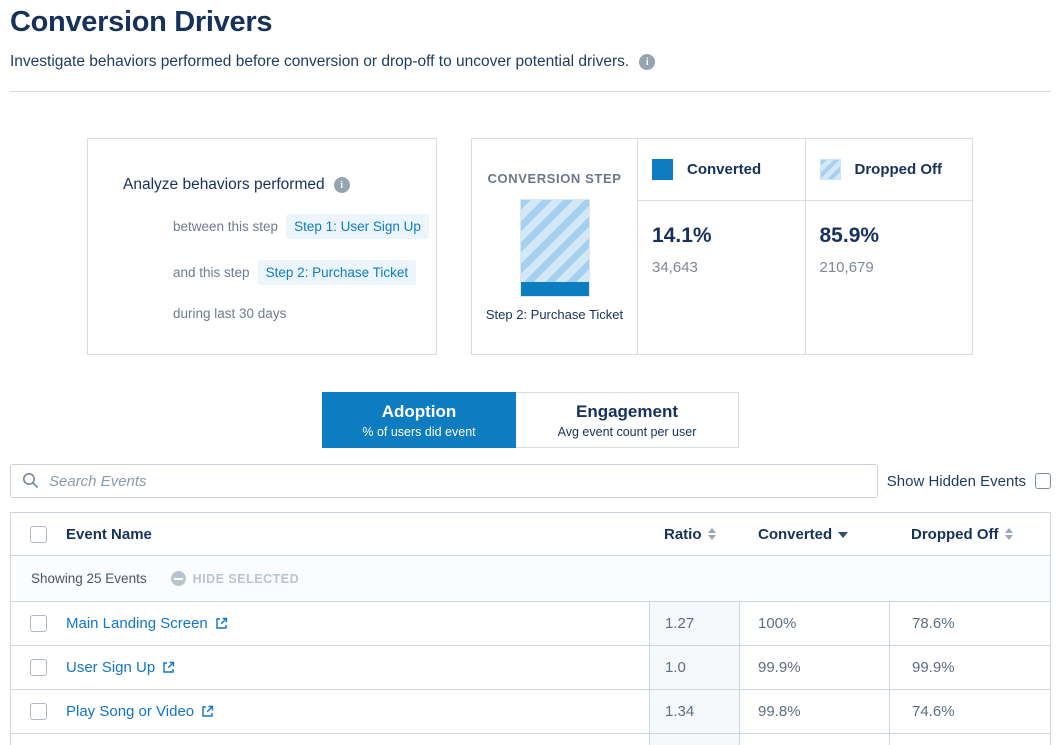 The height and width of the screenshot is (745, 1061). Describe the element at coordinates (109, 534) in the screenshot. I see `column-header-event-name: Event Name` at that location.